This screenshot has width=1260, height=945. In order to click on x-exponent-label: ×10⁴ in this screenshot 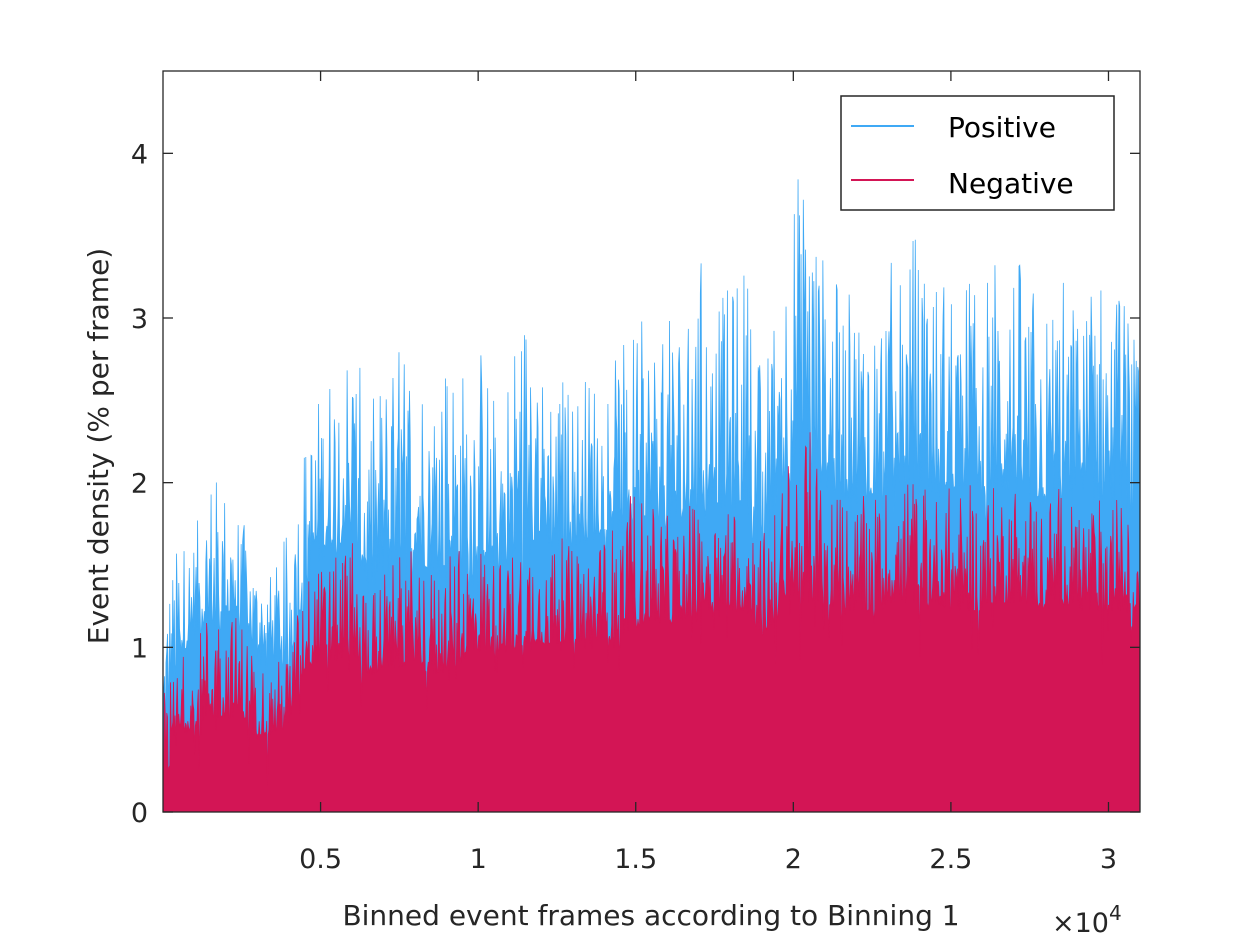, I will do `click(1087, 920)`.